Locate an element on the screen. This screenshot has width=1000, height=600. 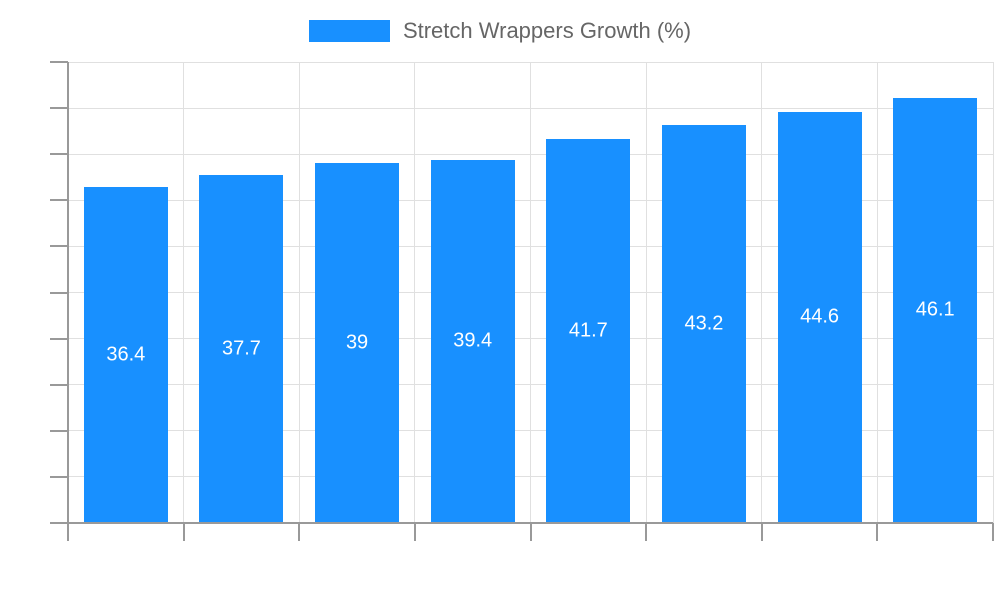
bar-2028-2029 is located at coordinates (472, 341).